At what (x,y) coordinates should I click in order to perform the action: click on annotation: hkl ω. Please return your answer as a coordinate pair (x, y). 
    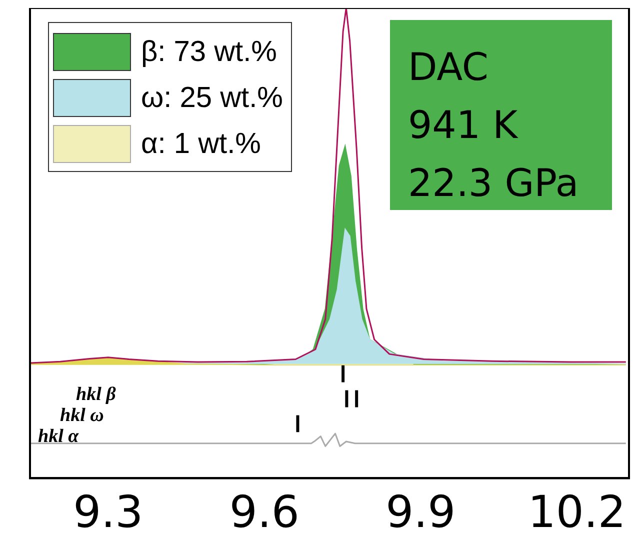
    Looking at the image, I should click on (82, 416).